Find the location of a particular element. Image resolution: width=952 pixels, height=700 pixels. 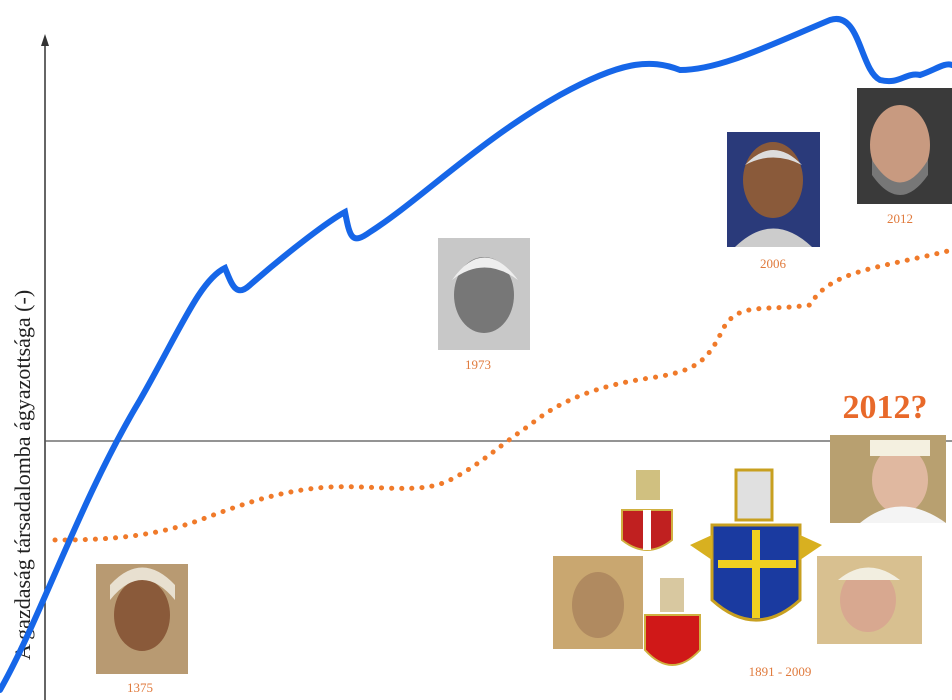

caption: 1375 is located at coordinates (140, 687).